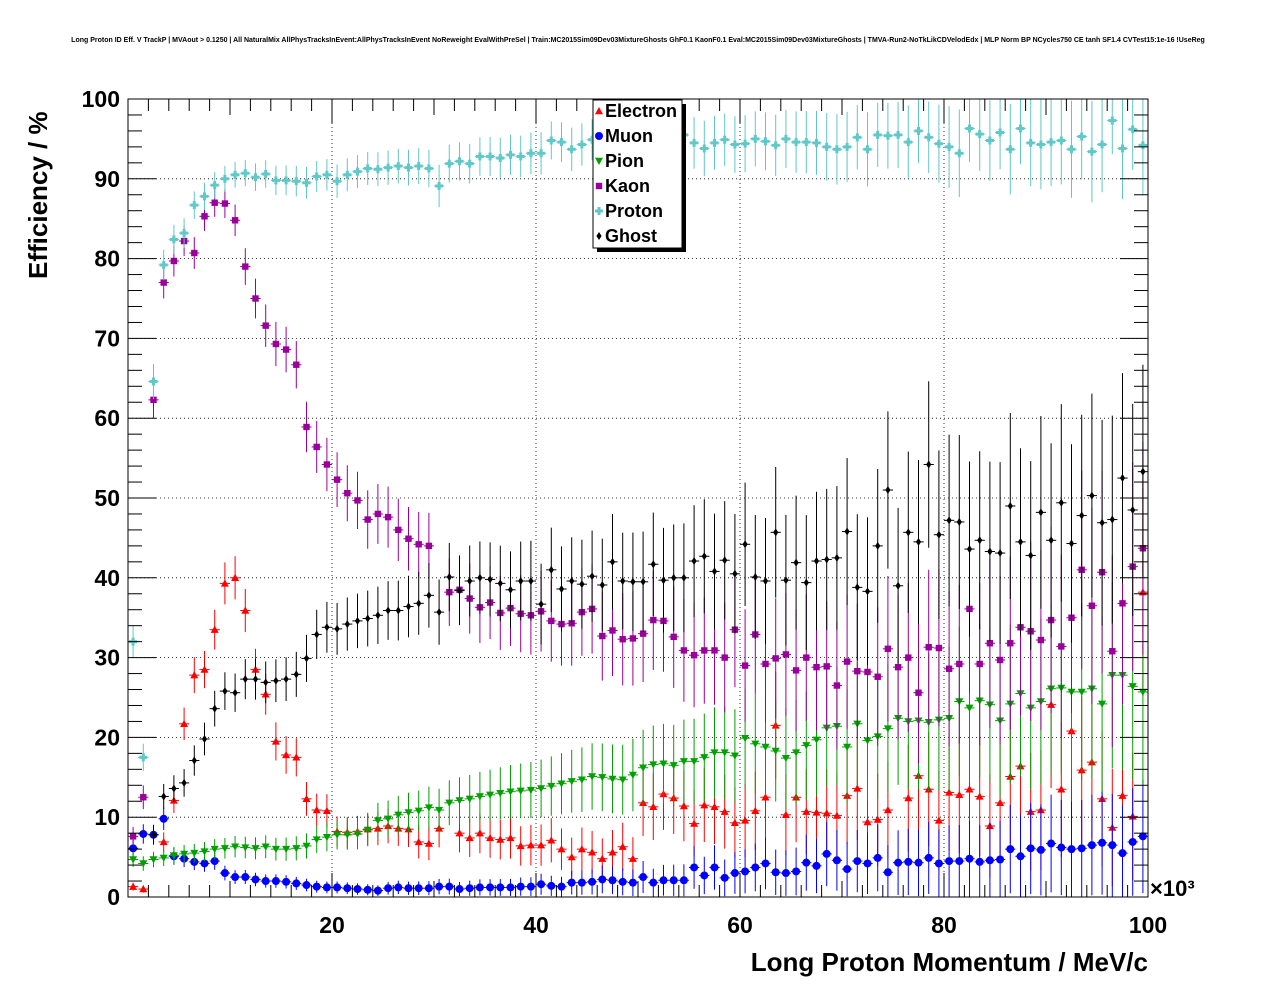 This screenshot has width=1276, height=996. What do you see at coordinates (107, 737) in the screenshot?
I see `y-tick-label: 20` at bounding box center [107, 737].